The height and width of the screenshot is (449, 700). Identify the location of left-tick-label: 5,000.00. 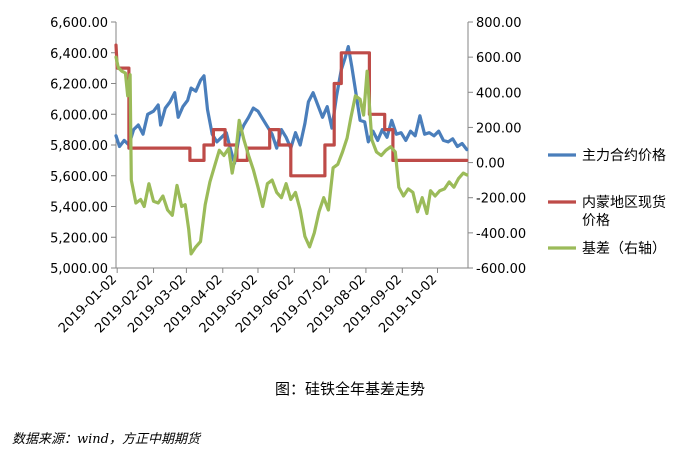
(79, 269).